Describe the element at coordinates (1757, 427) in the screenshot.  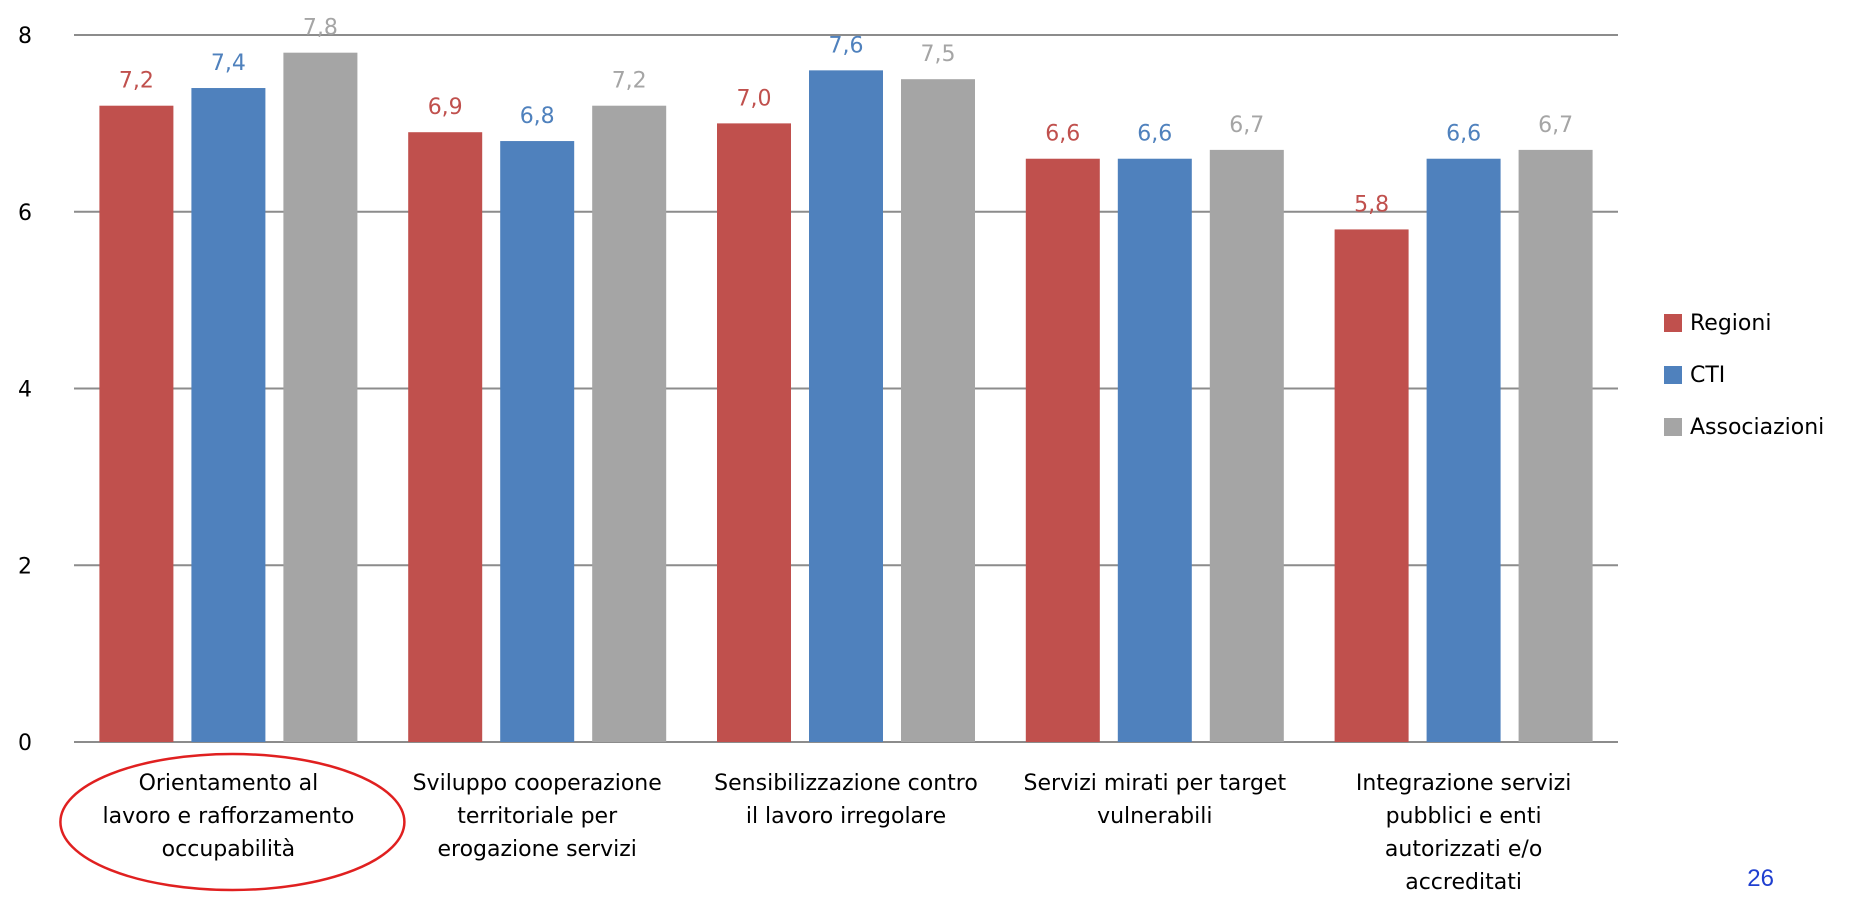
I see `legend-label-associazioni: Associazioni` at that location.